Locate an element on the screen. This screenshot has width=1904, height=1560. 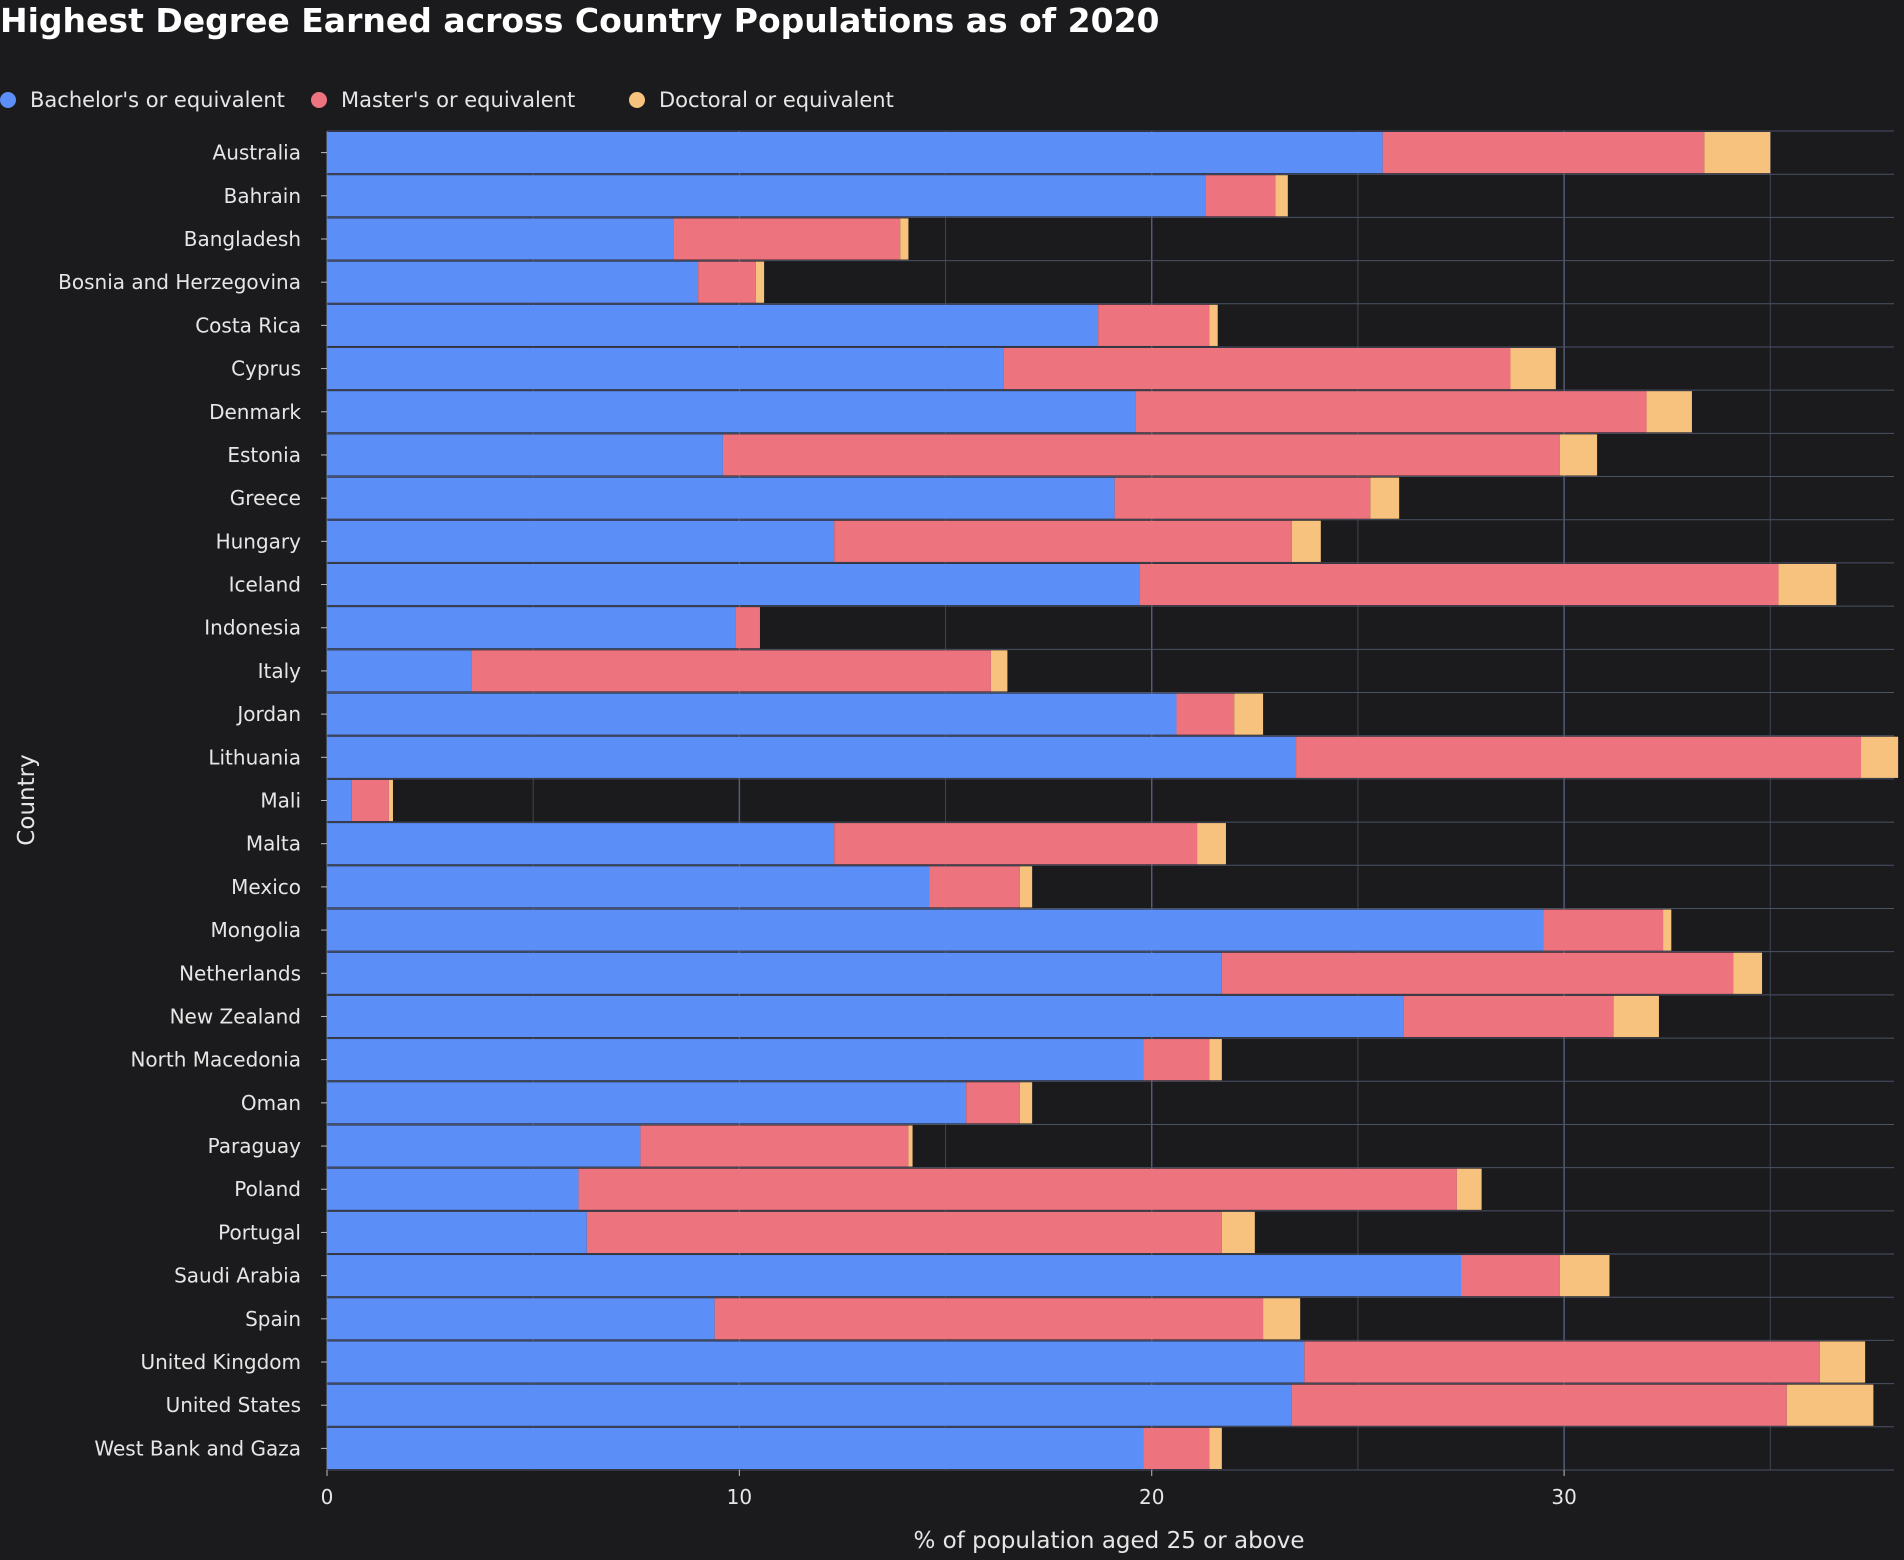
y-tick-label: Italy is located at coordinates (280, 671).